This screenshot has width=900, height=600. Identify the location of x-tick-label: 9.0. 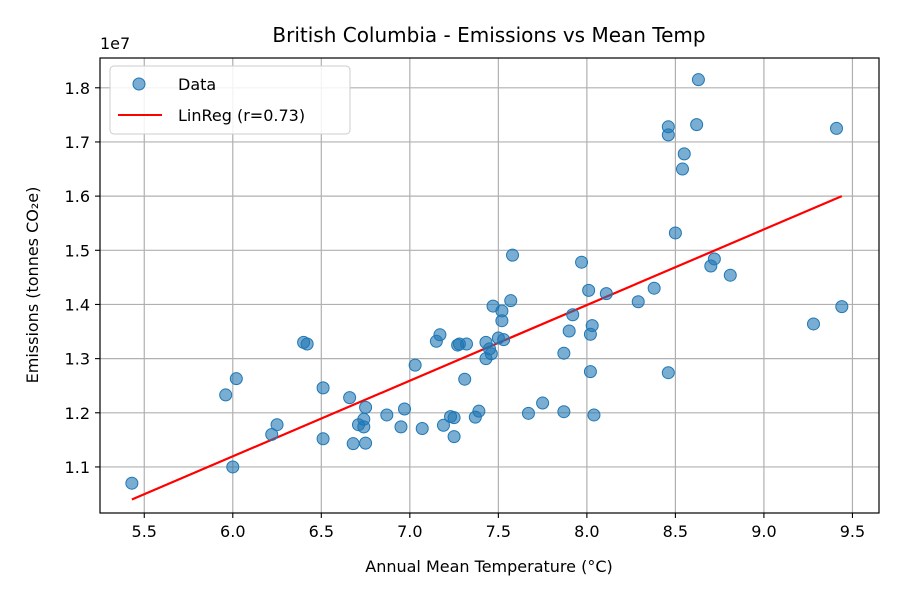
(763, 531).